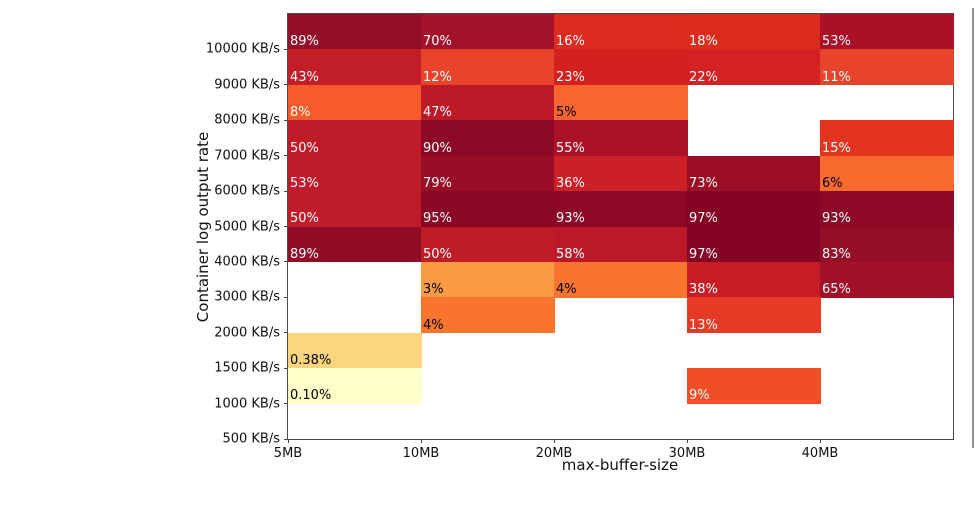  Describe the element at coordinates (570, 183) in the screenshot. I see `cell-value-label: 36%` at that location.